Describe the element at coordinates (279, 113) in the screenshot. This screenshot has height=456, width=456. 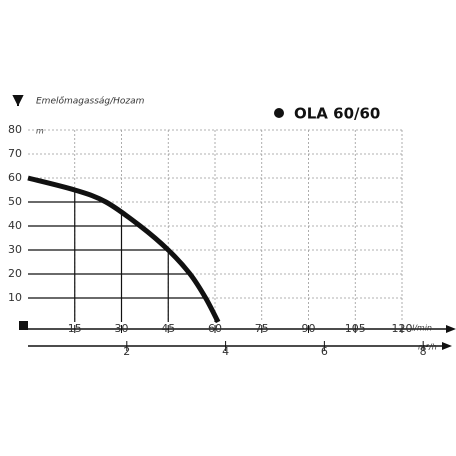
I see `legend-marker` at that location.